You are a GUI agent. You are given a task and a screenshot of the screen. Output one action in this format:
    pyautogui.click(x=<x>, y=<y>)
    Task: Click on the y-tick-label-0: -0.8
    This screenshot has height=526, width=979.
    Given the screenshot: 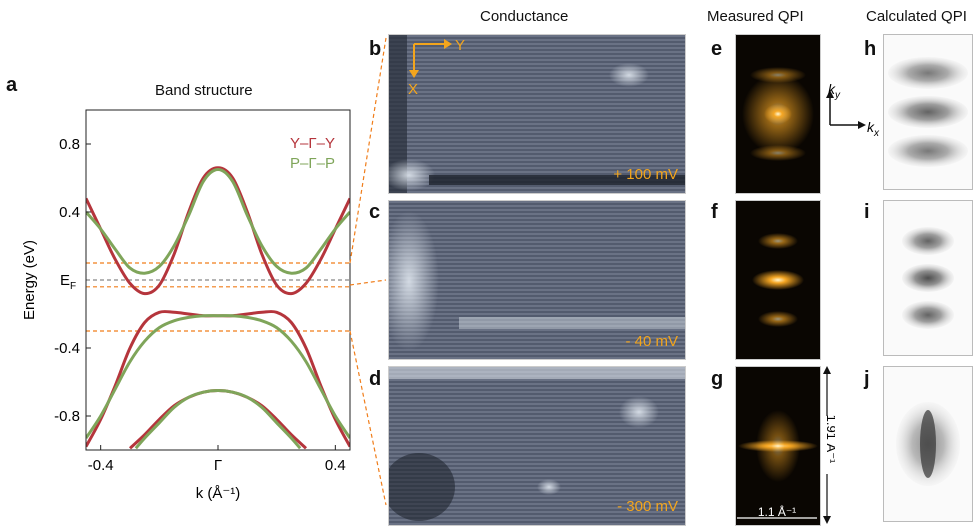 What is the action you would take?
    pyautogui.click(x=67, y=416)
    